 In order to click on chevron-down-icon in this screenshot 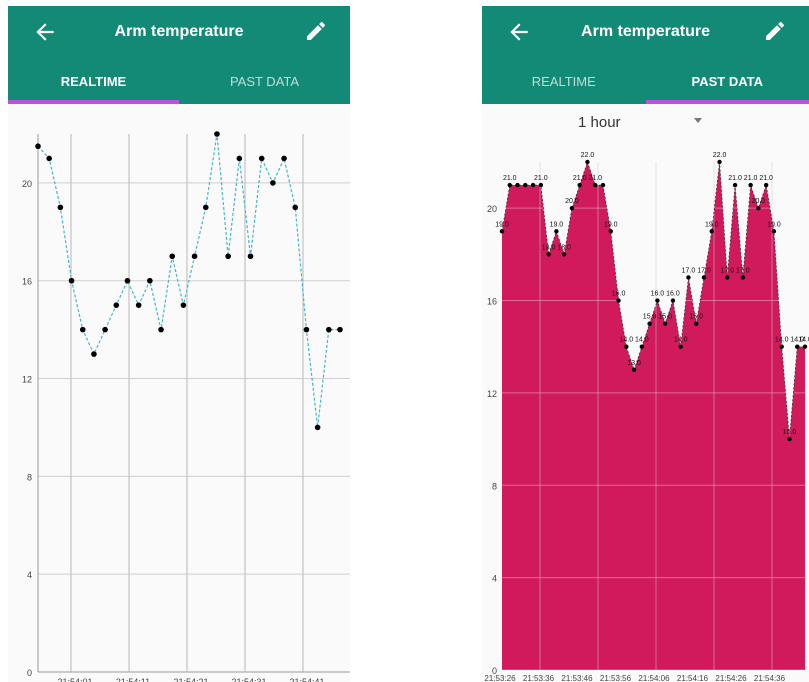, I will do `click(698, 120)`.